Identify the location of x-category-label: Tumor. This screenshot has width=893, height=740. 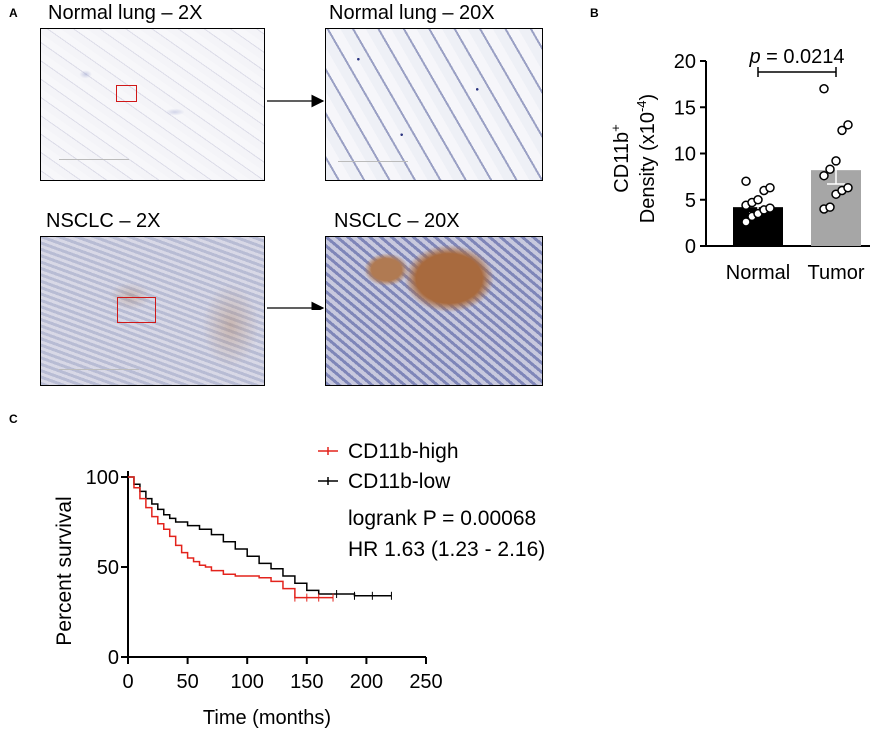
(835, 273).